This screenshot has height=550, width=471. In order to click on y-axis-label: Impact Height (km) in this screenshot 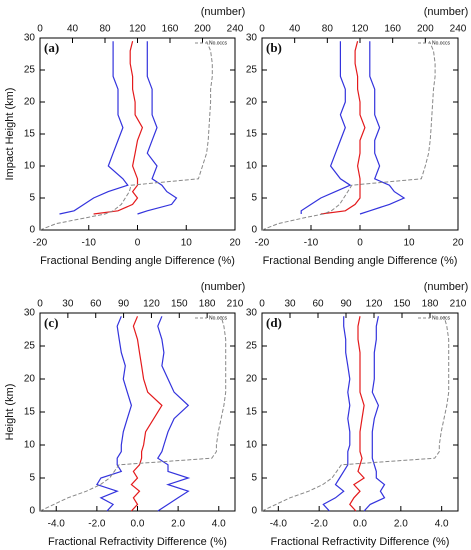, I will do `click(10, 134)`.